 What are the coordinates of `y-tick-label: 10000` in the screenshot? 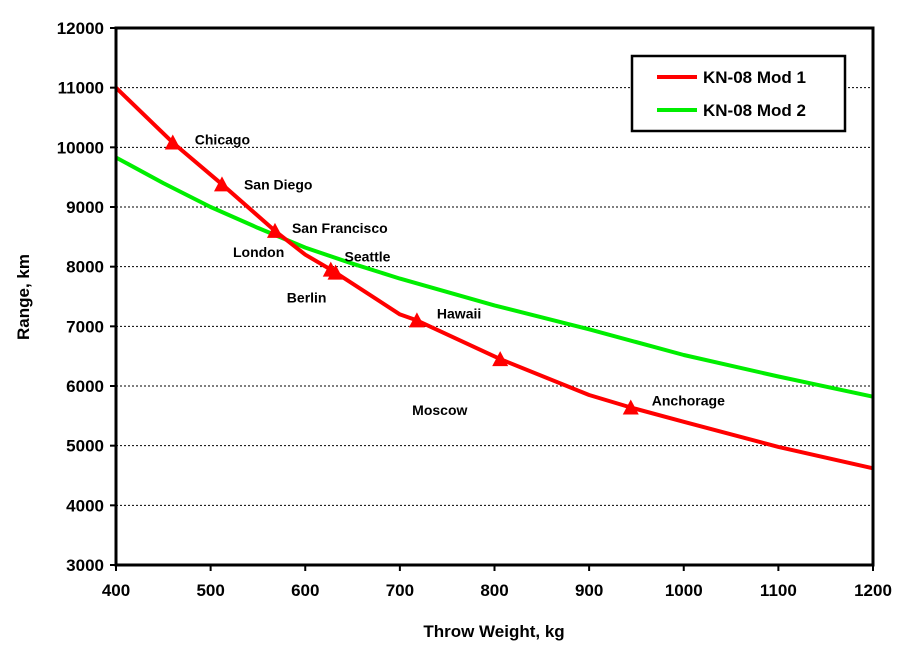 It's located at (80, 147).